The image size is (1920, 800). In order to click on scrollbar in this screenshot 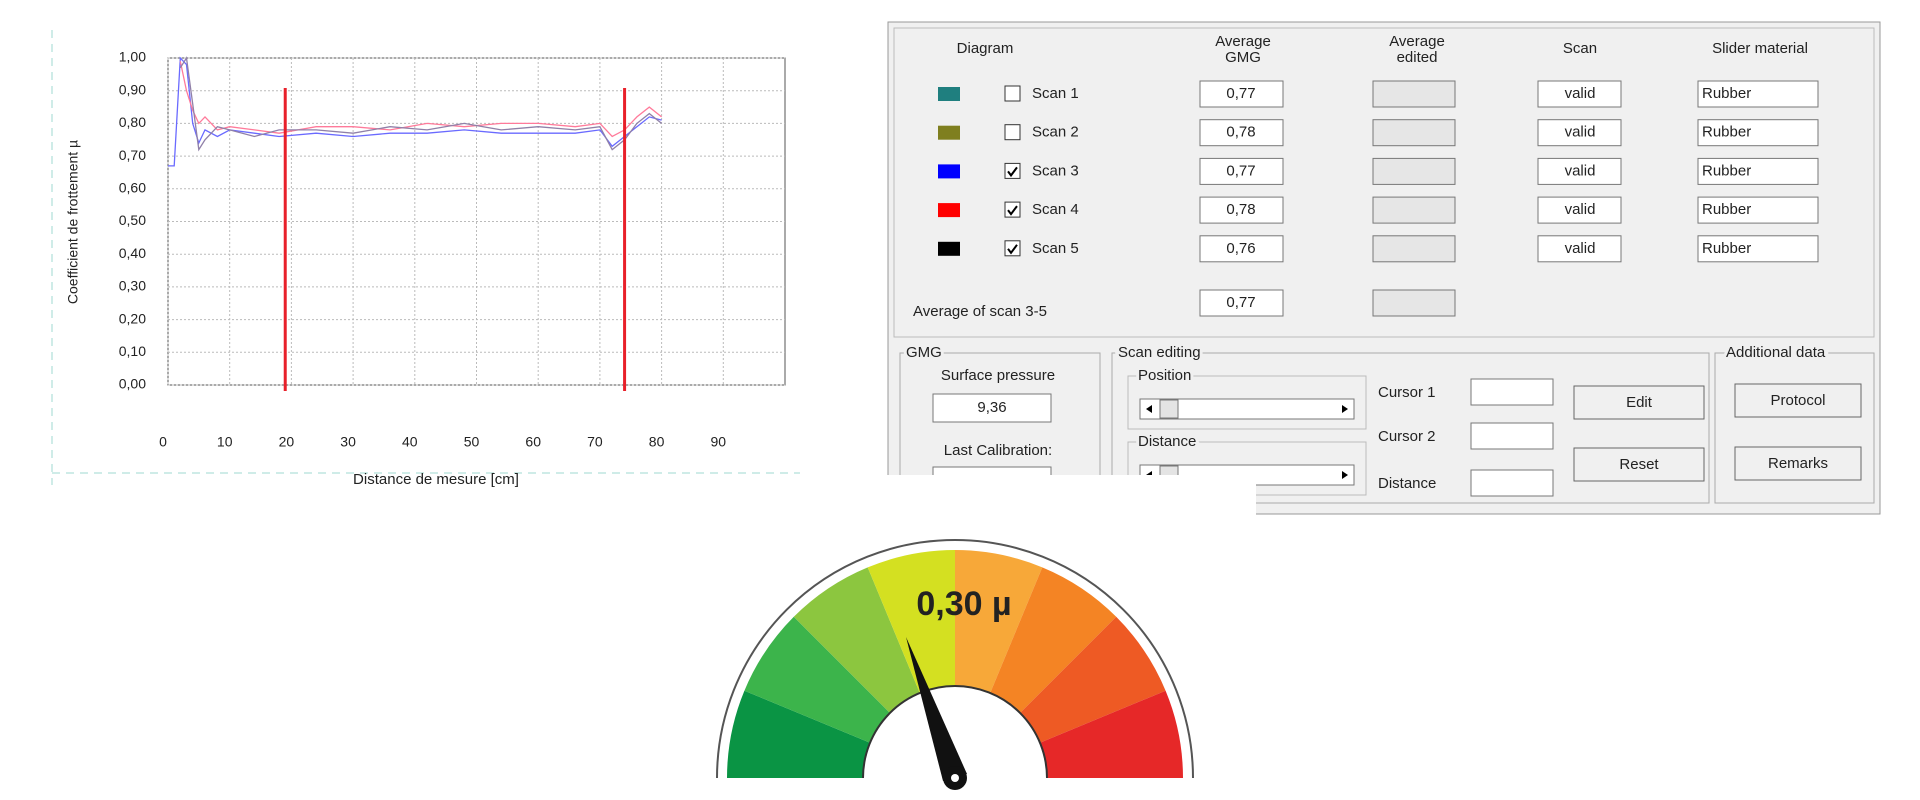, I will do `click(1247, 409)`.